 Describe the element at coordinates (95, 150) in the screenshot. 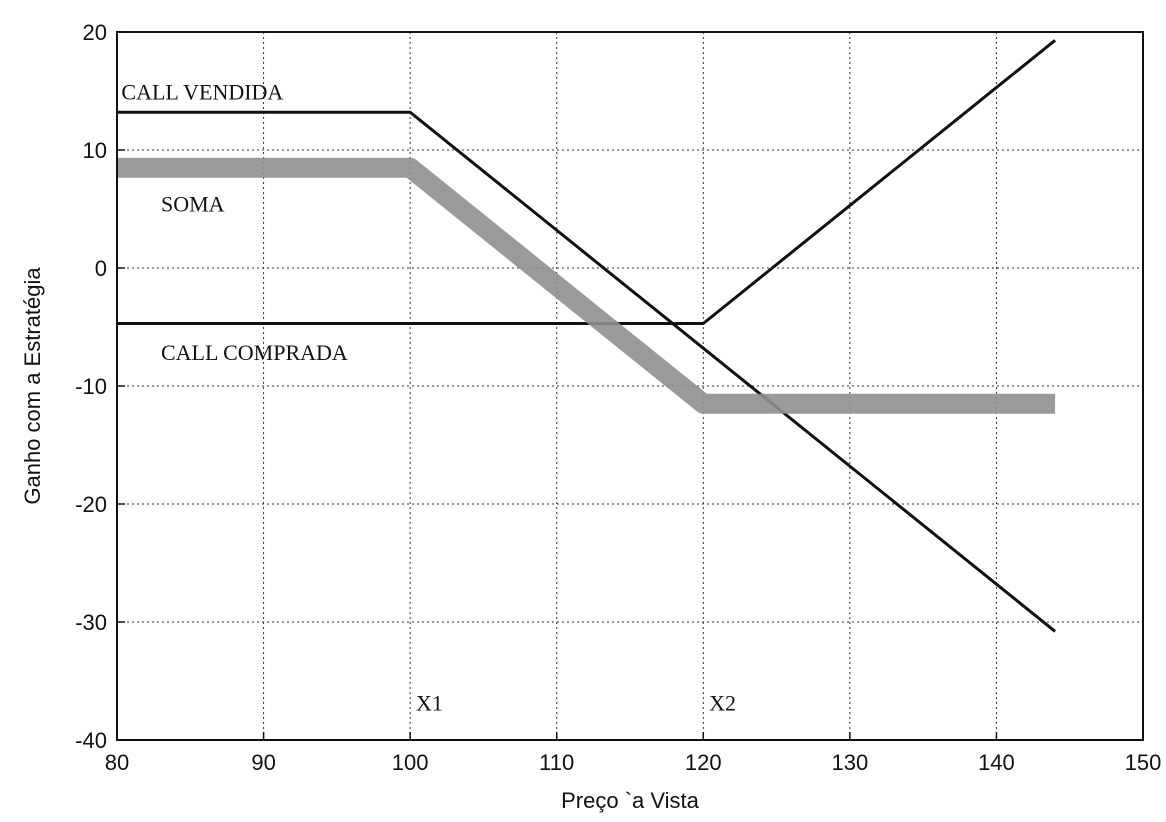

I see `y-tick-label: 10` at that location.